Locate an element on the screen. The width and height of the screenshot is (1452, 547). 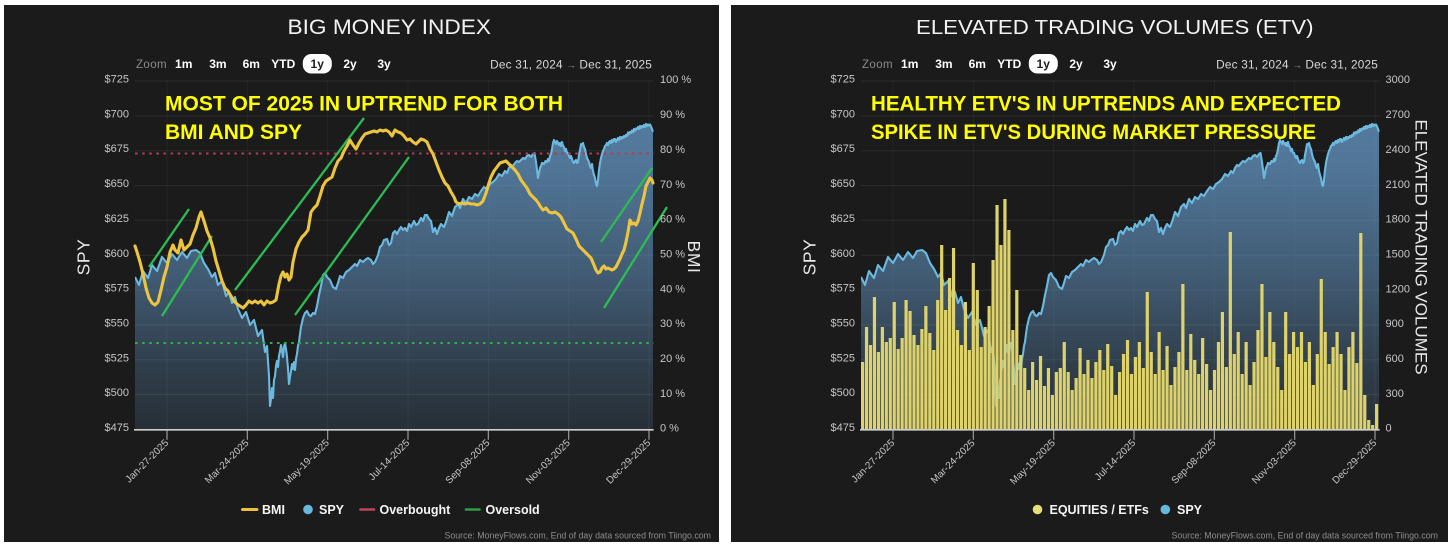
svg-text: 70 % is located at coordinates (672, 185).